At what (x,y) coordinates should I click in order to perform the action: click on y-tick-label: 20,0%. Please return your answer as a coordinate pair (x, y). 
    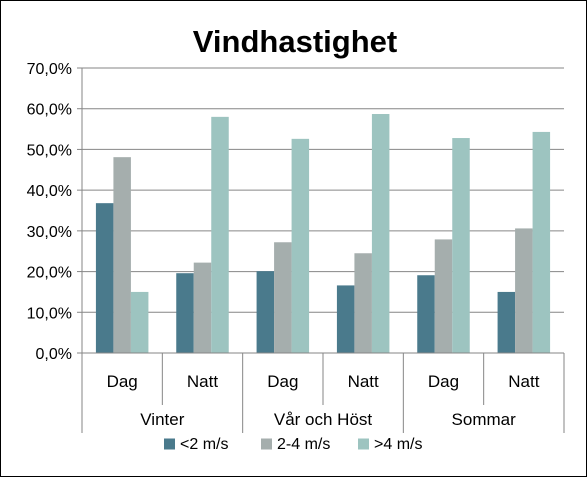
    Looking at the image, I should click on (49, 273).